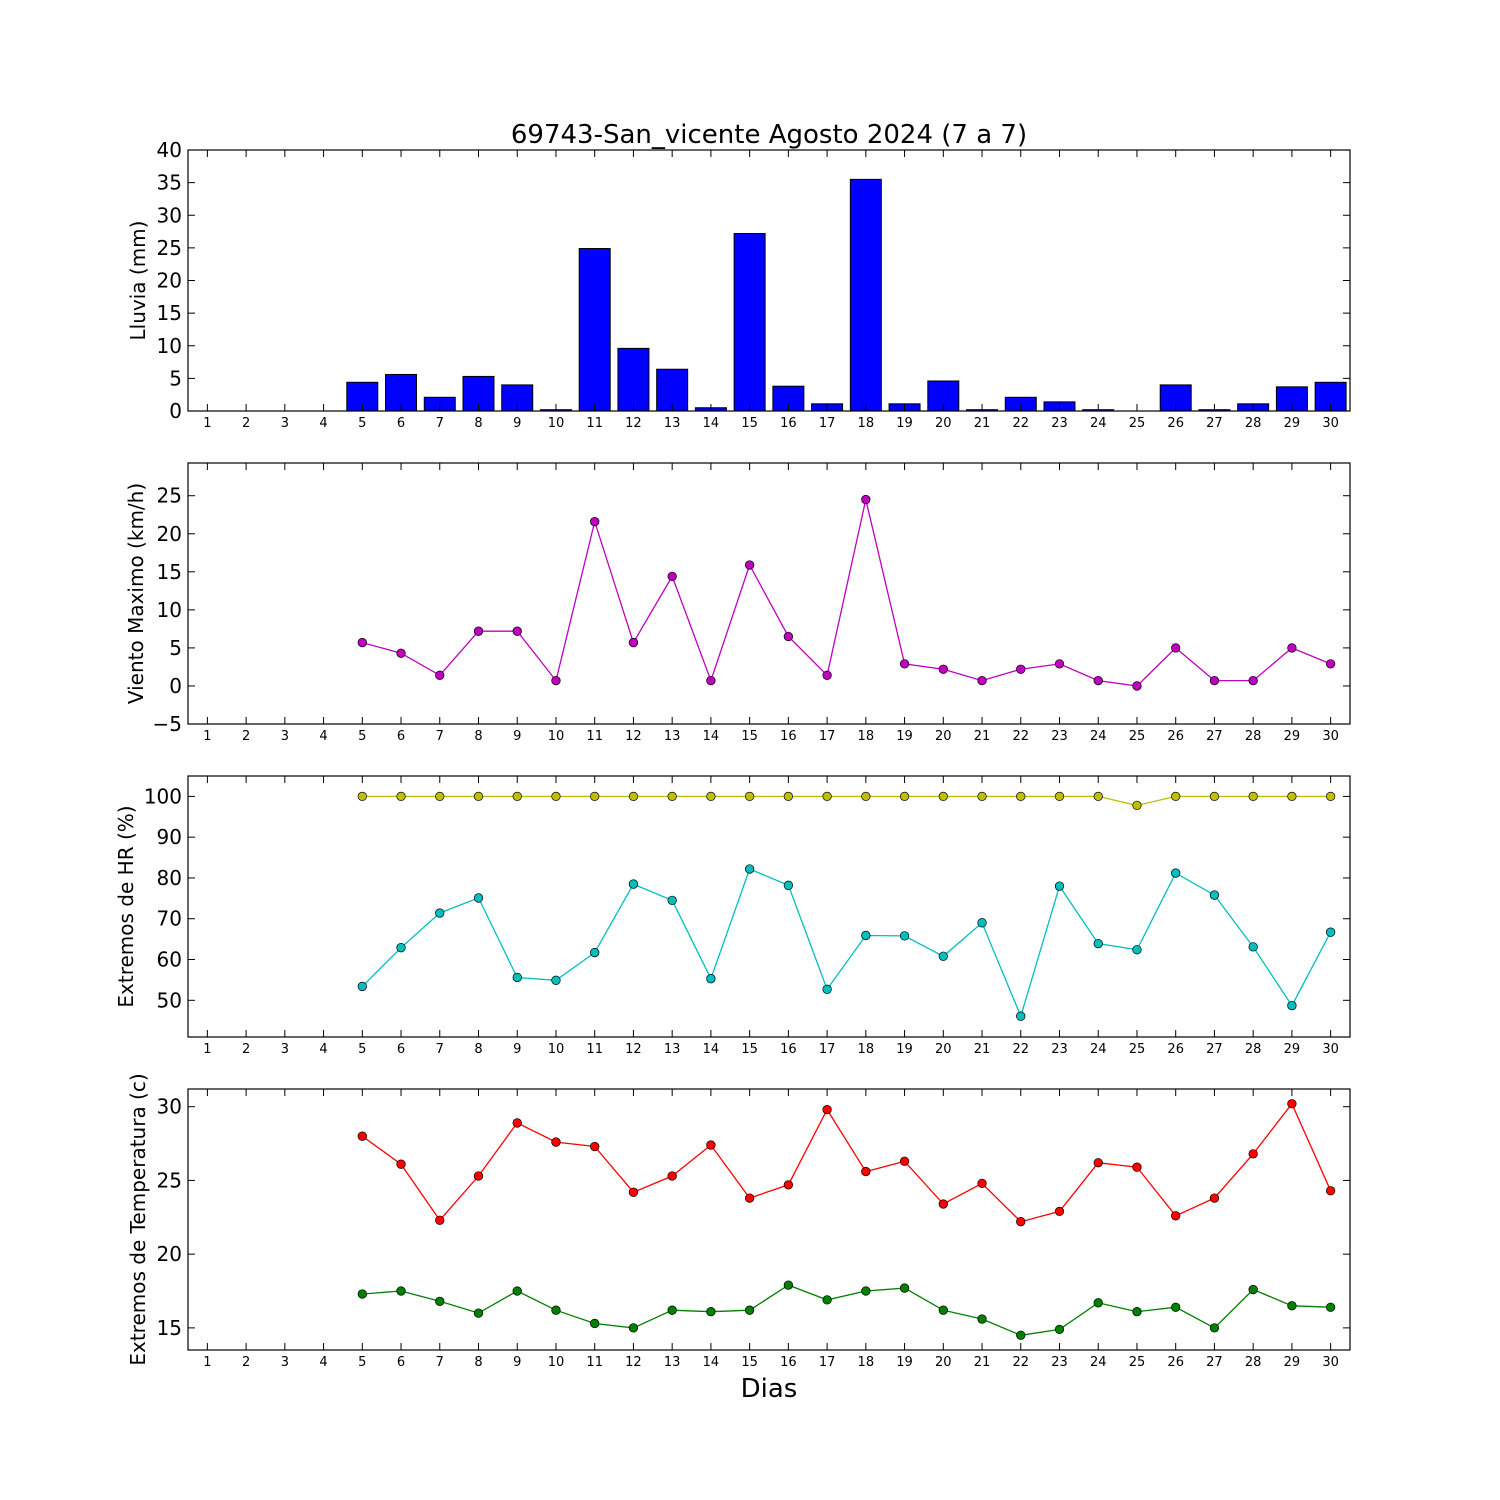 This screenshot has width=1500, height=1500. Describe the element at coordinates (866, 1362) in the screenshot. I see `x-tick-label: 18` at that location.